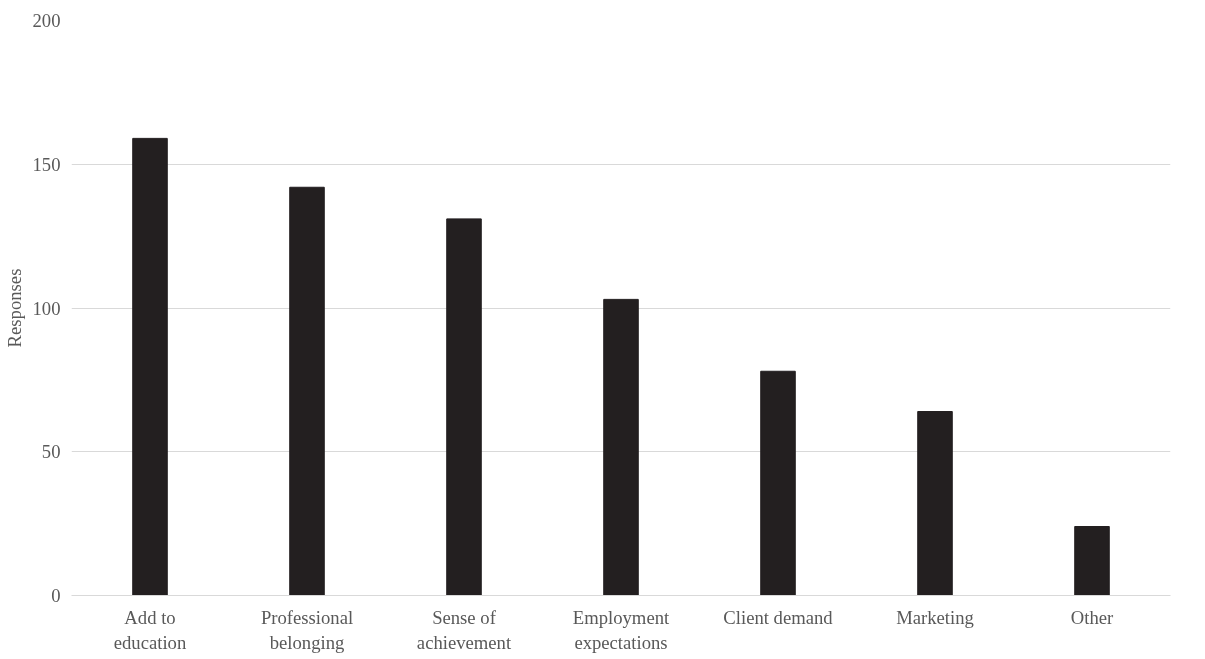 The width and height of the screenshot is (1205, 659). Describe the element at coordinates (51, 452) in the screenshot. I see `y-tick-label: 50` at that location.